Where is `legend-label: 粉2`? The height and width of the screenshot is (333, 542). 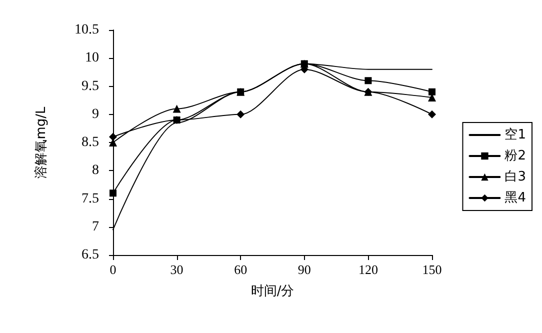
legend-label: 粉2 is located at coordinates (515, 156).